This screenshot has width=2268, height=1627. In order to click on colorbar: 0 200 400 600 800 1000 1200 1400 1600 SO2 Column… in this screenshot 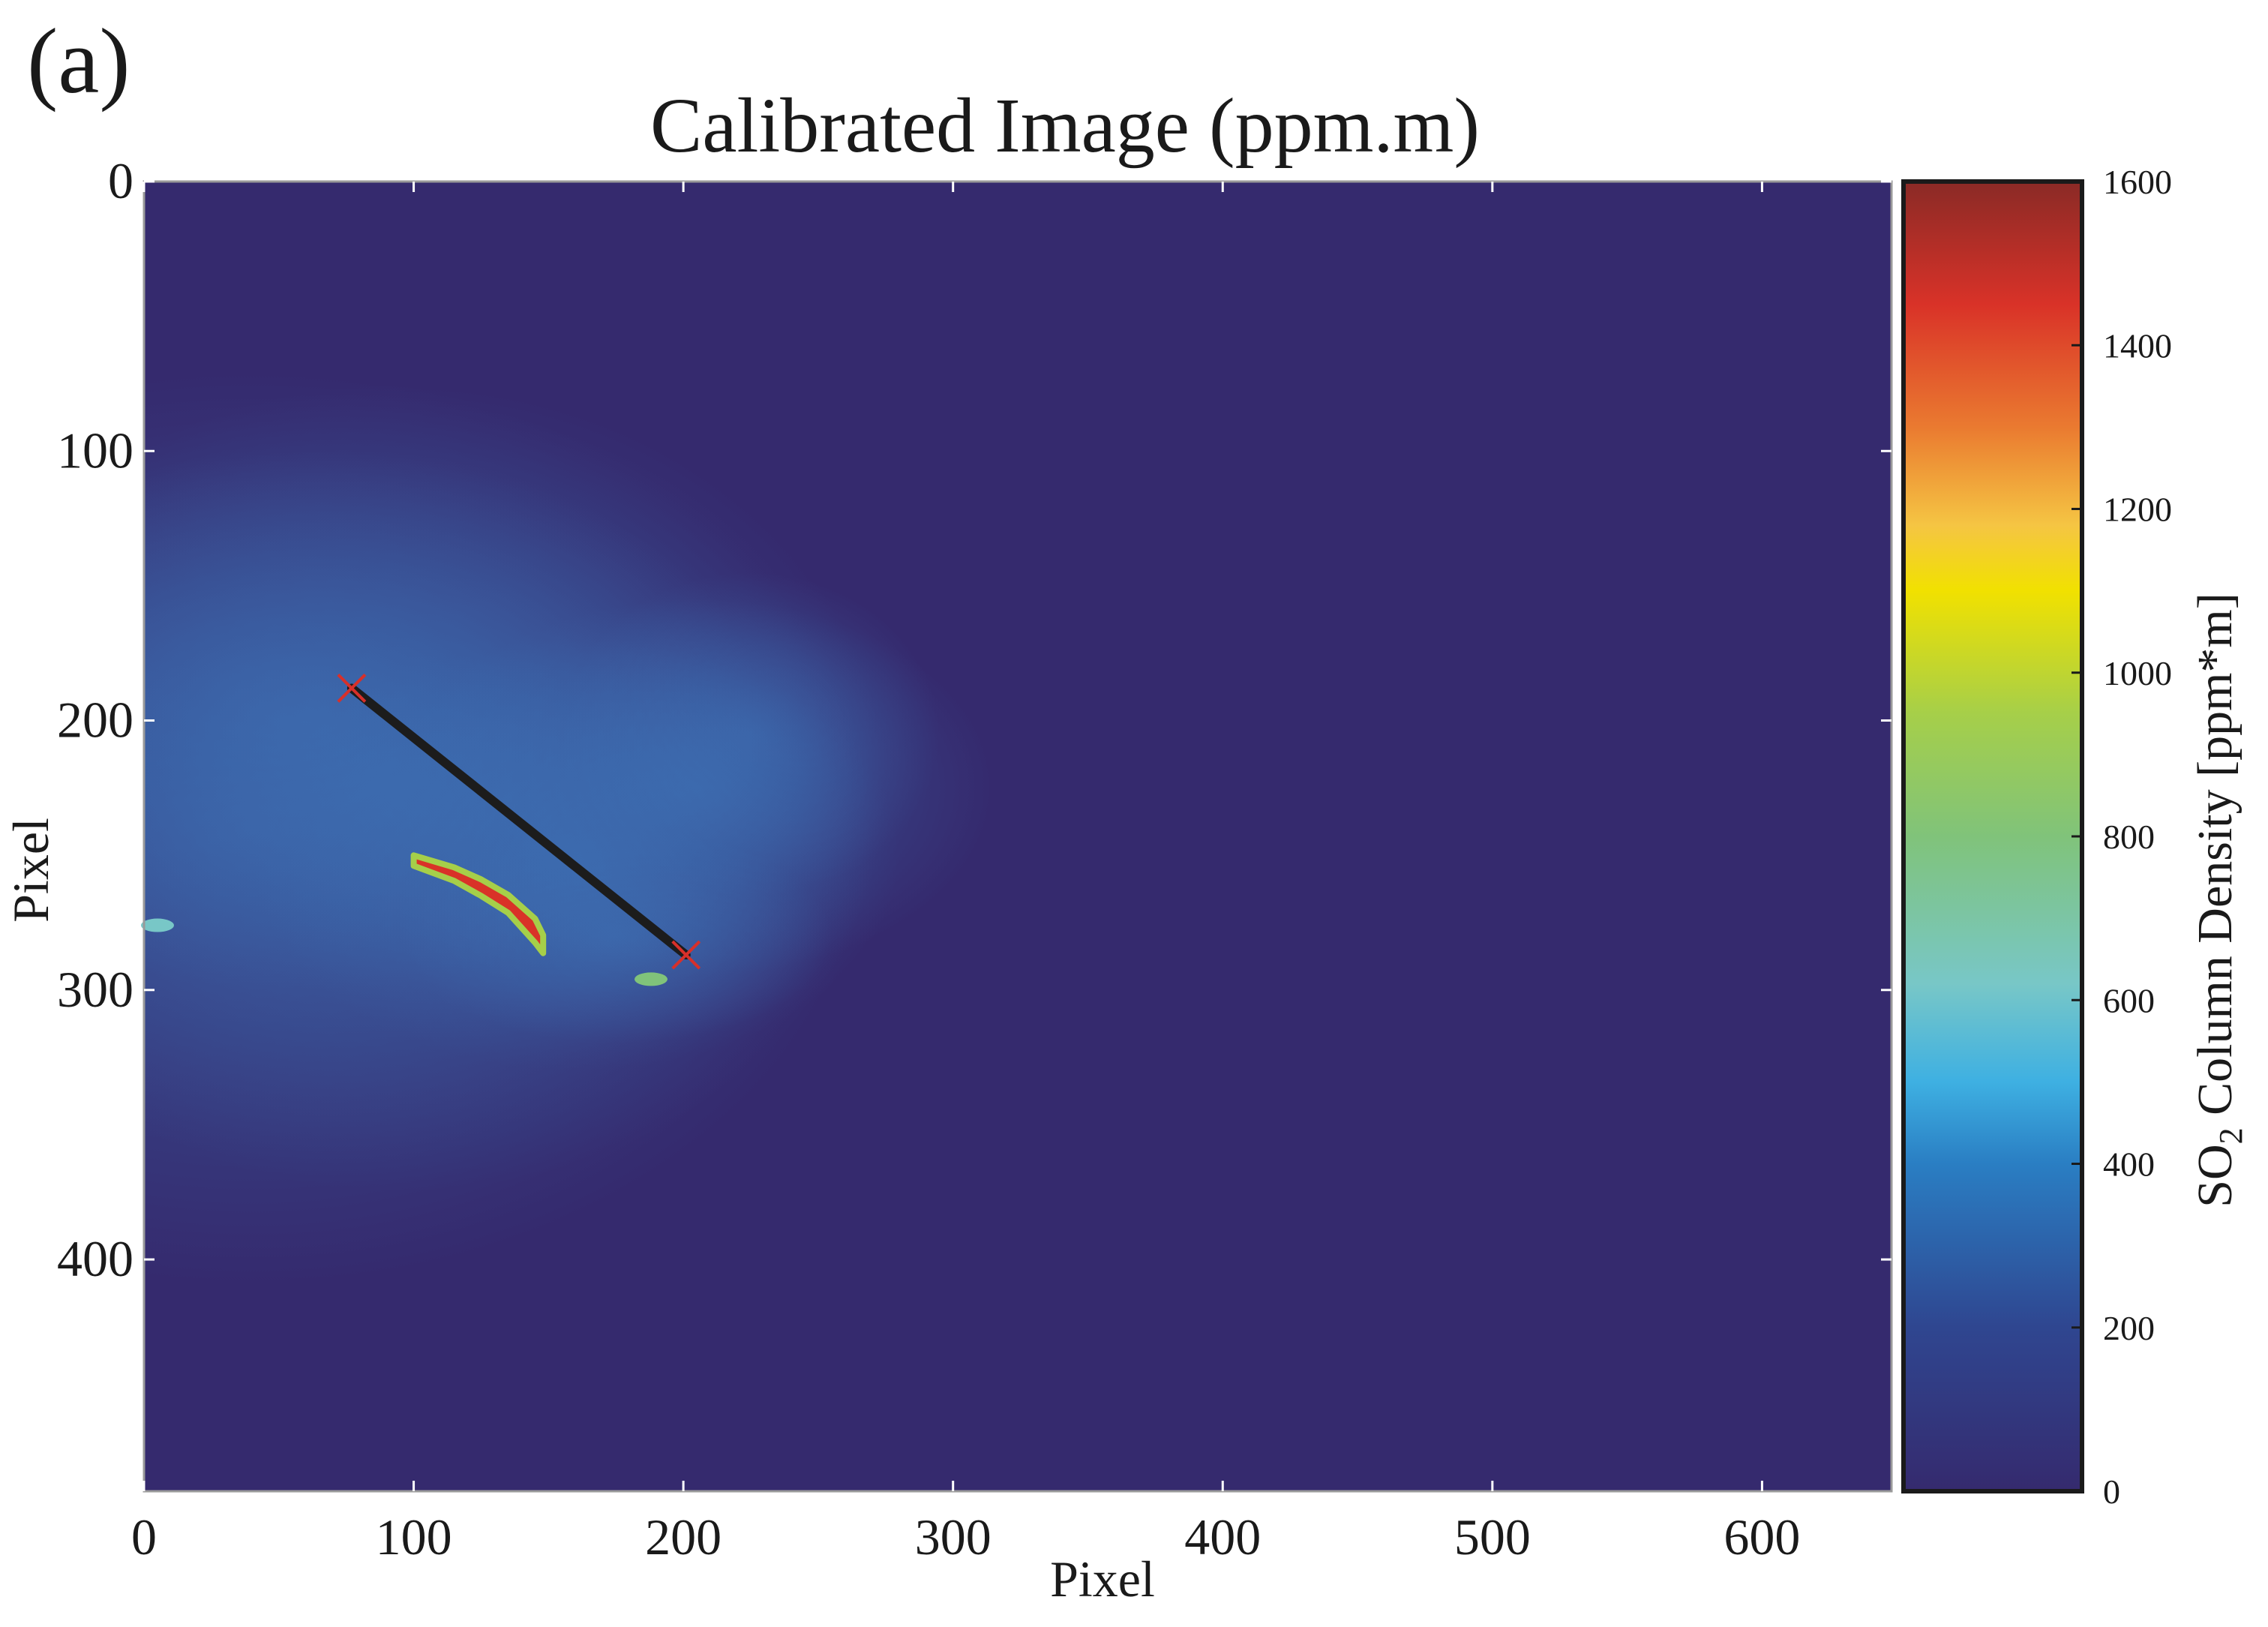, I will do `click(2075, 837)`.